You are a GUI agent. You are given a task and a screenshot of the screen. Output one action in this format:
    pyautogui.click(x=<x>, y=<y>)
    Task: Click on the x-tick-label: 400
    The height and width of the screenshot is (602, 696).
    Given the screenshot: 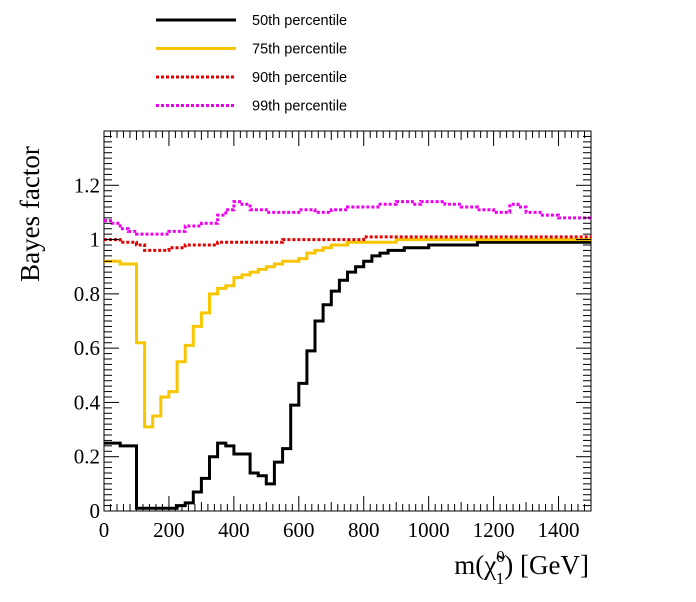 What is the action you would take?
    pyautogui.click(x=234, y=530)
    